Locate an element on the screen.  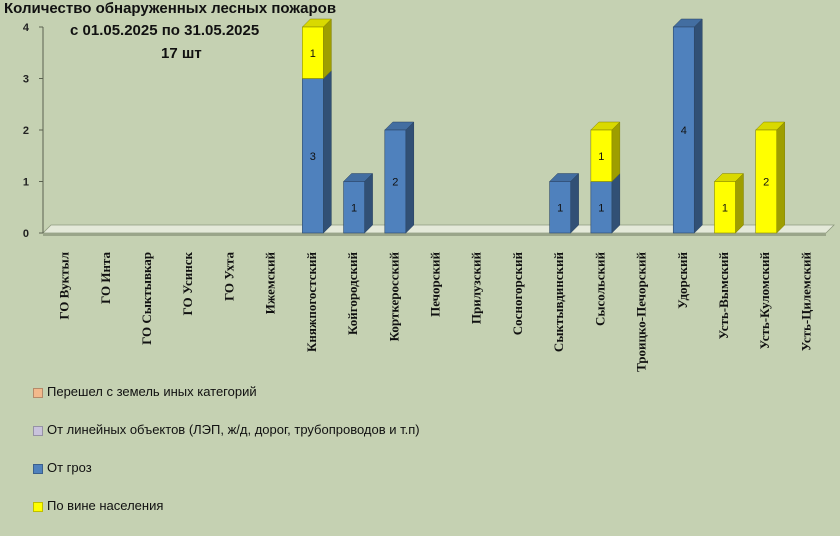
legend-swatch-population is located at coordinates (38, 507).